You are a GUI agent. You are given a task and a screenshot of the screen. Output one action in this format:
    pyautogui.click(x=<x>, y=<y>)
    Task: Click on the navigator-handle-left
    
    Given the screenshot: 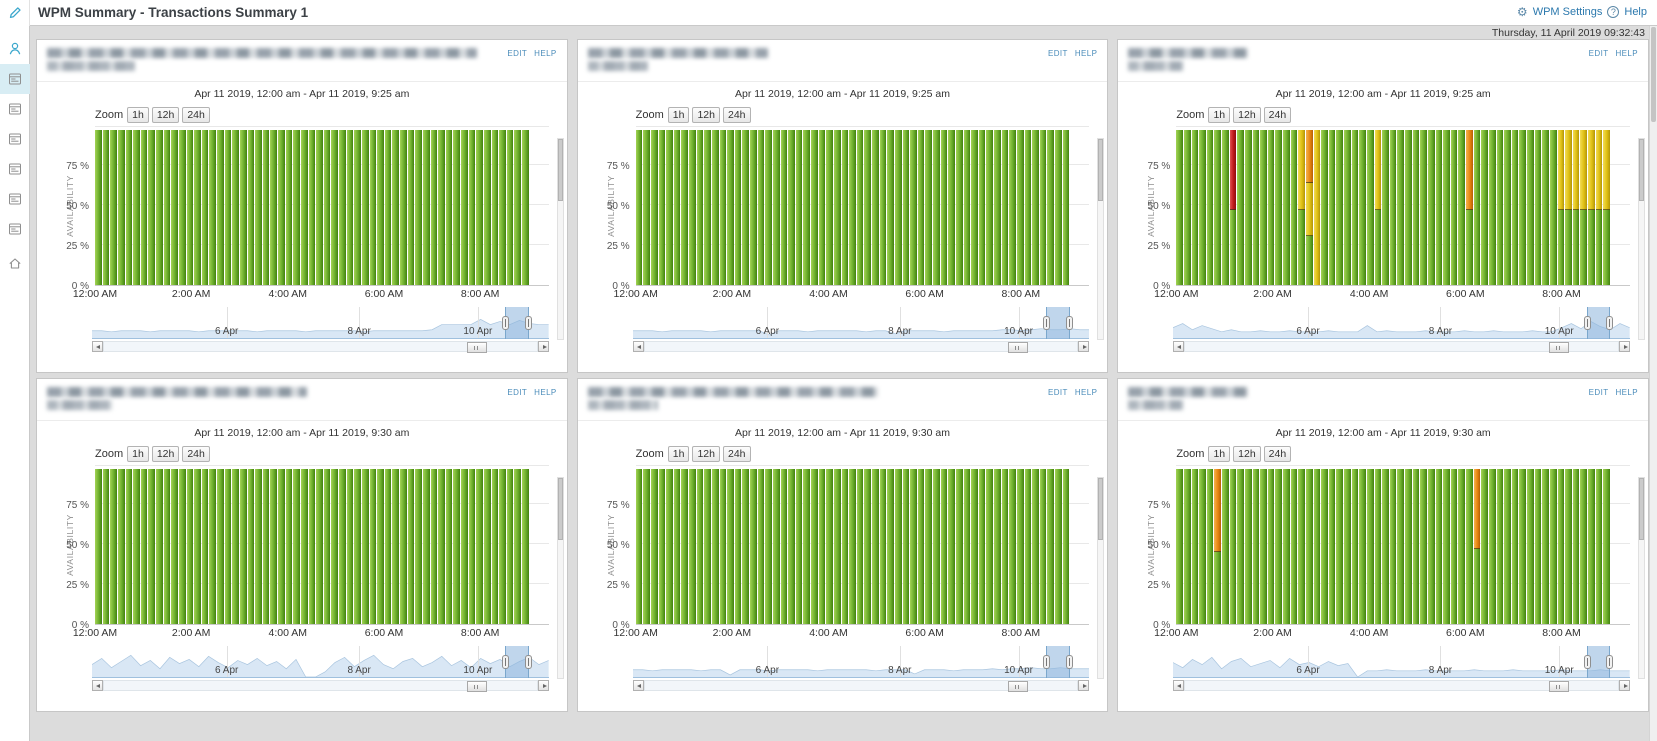 What is the action you would take?
    pyautogui.click(x=1587, y=662)
    